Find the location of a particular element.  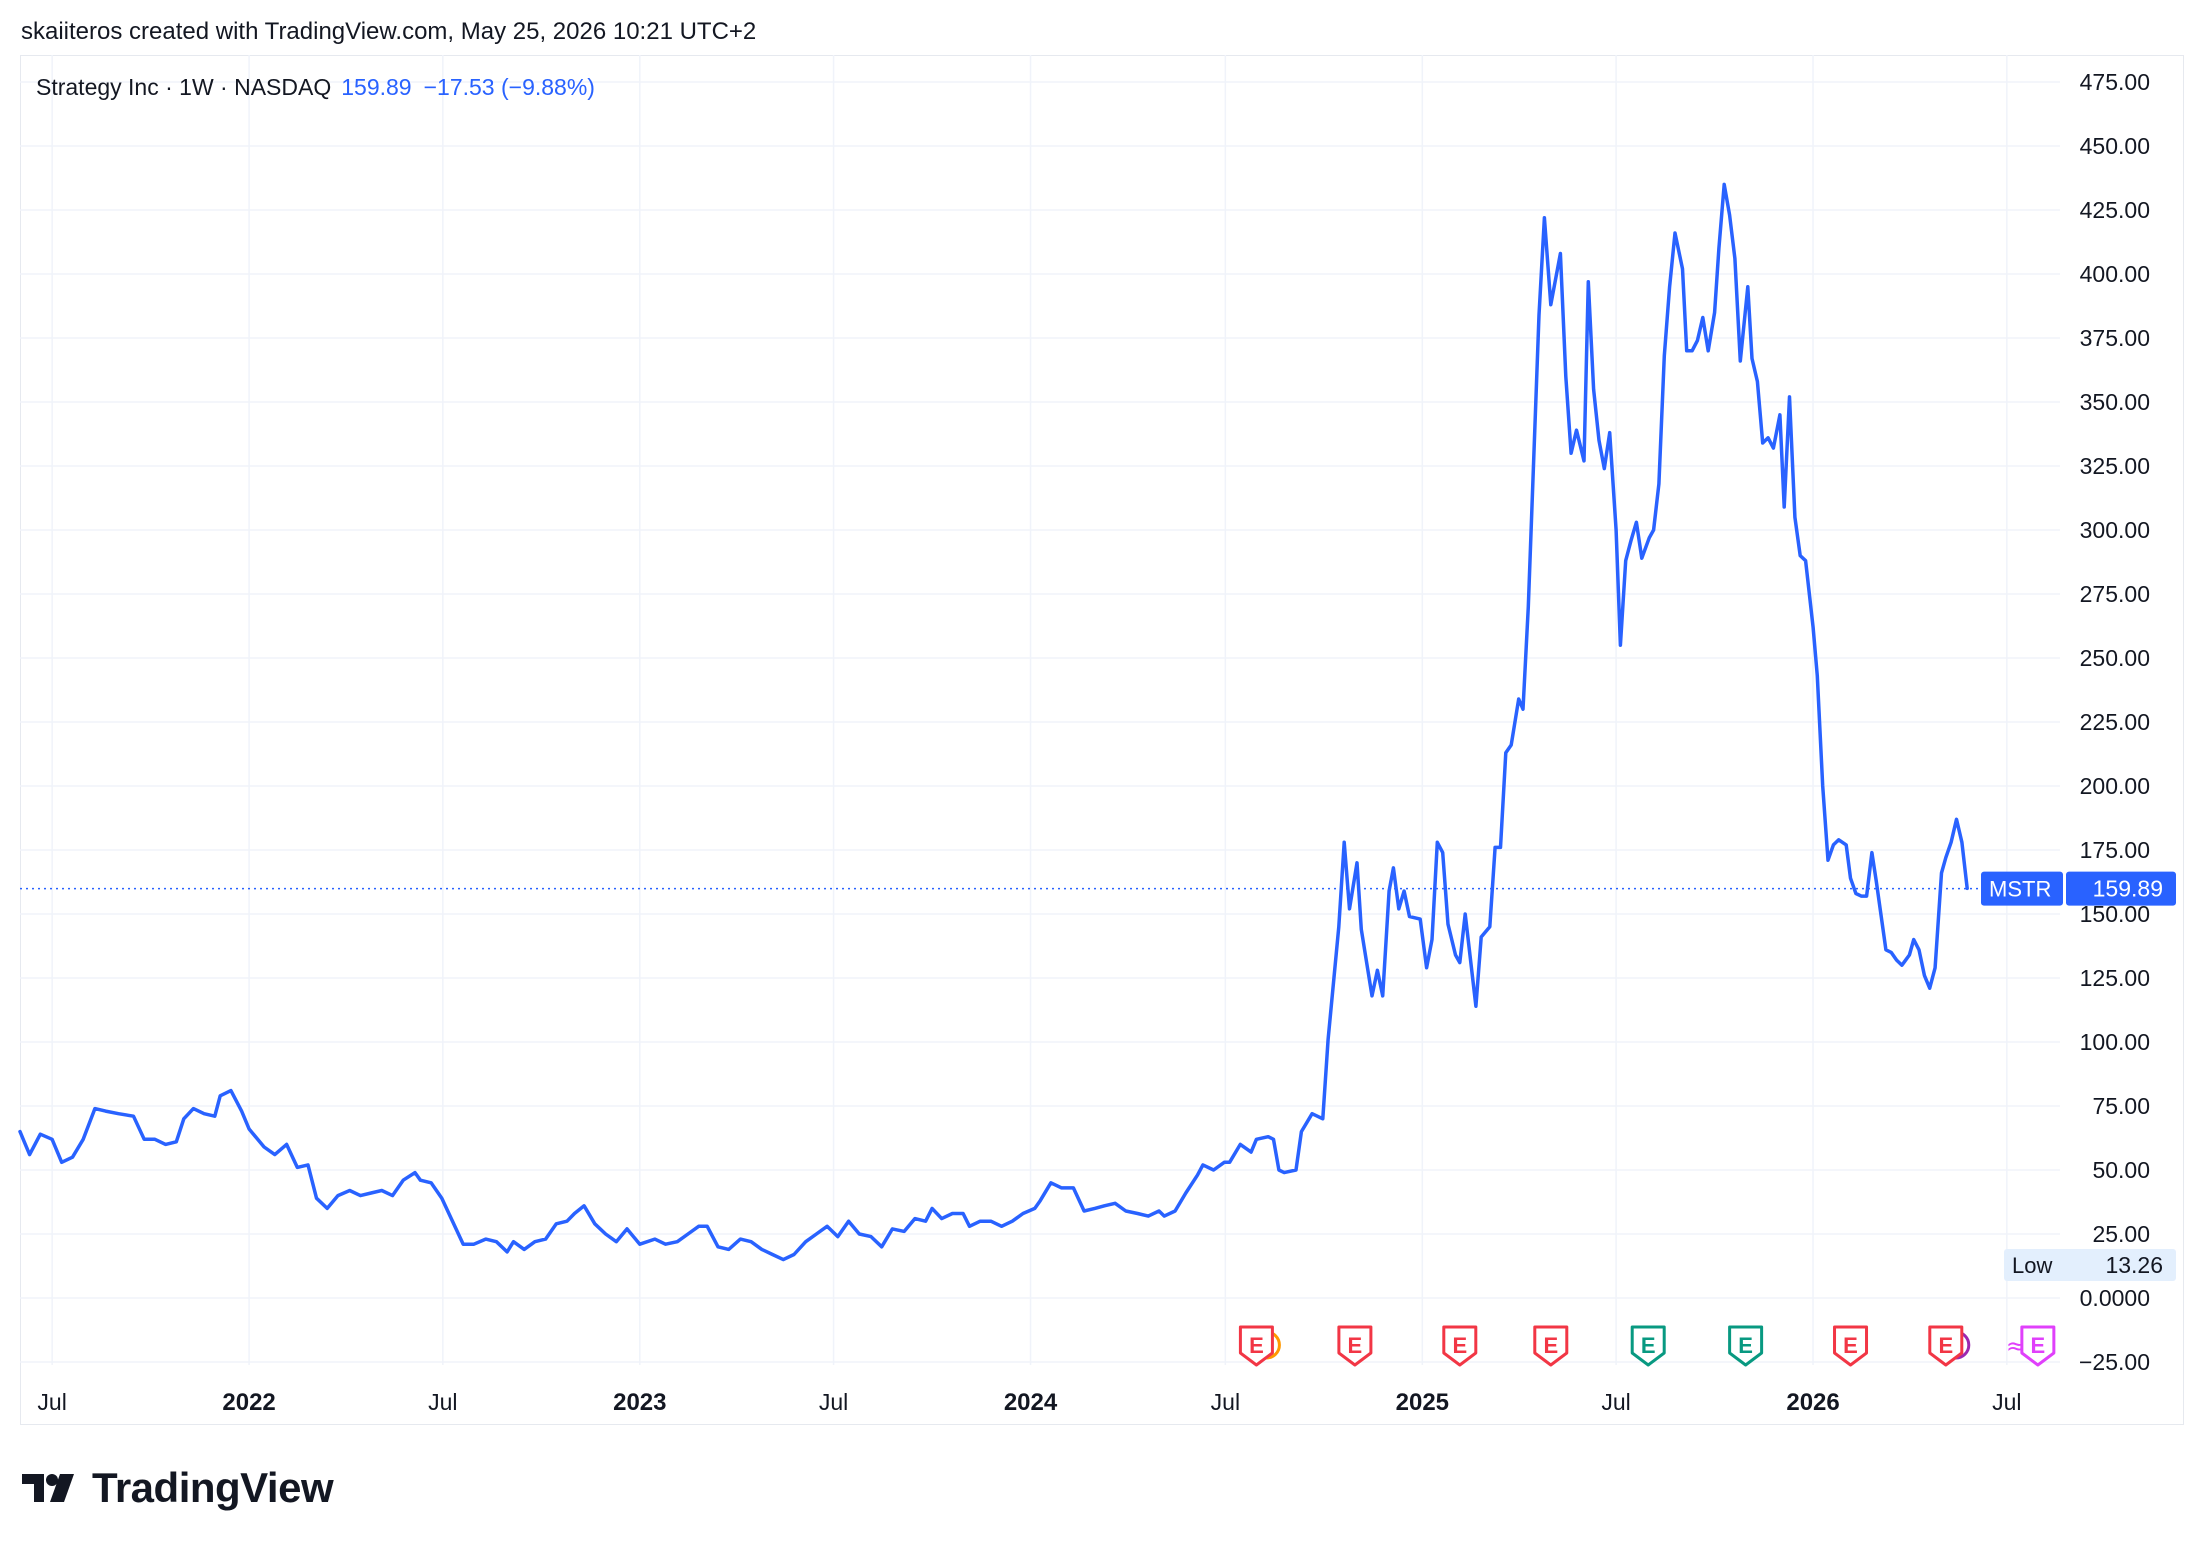

legend-last-price: 159.89 is located at coordinates (376, 87).